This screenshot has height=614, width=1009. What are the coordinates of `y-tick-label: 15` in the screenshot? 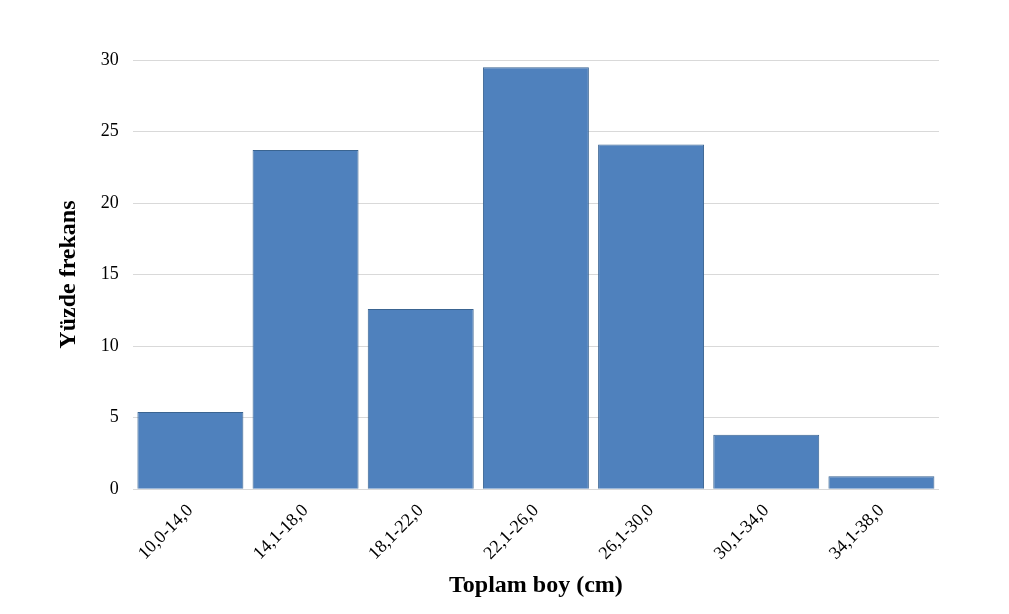 It's located at (109, 273).